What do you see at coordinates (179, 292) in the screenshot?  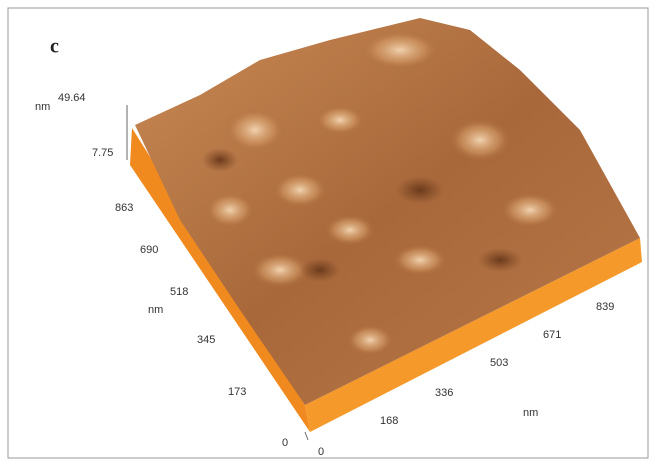 I see `y-tick-label: 518` at bounding box center [179, 292].